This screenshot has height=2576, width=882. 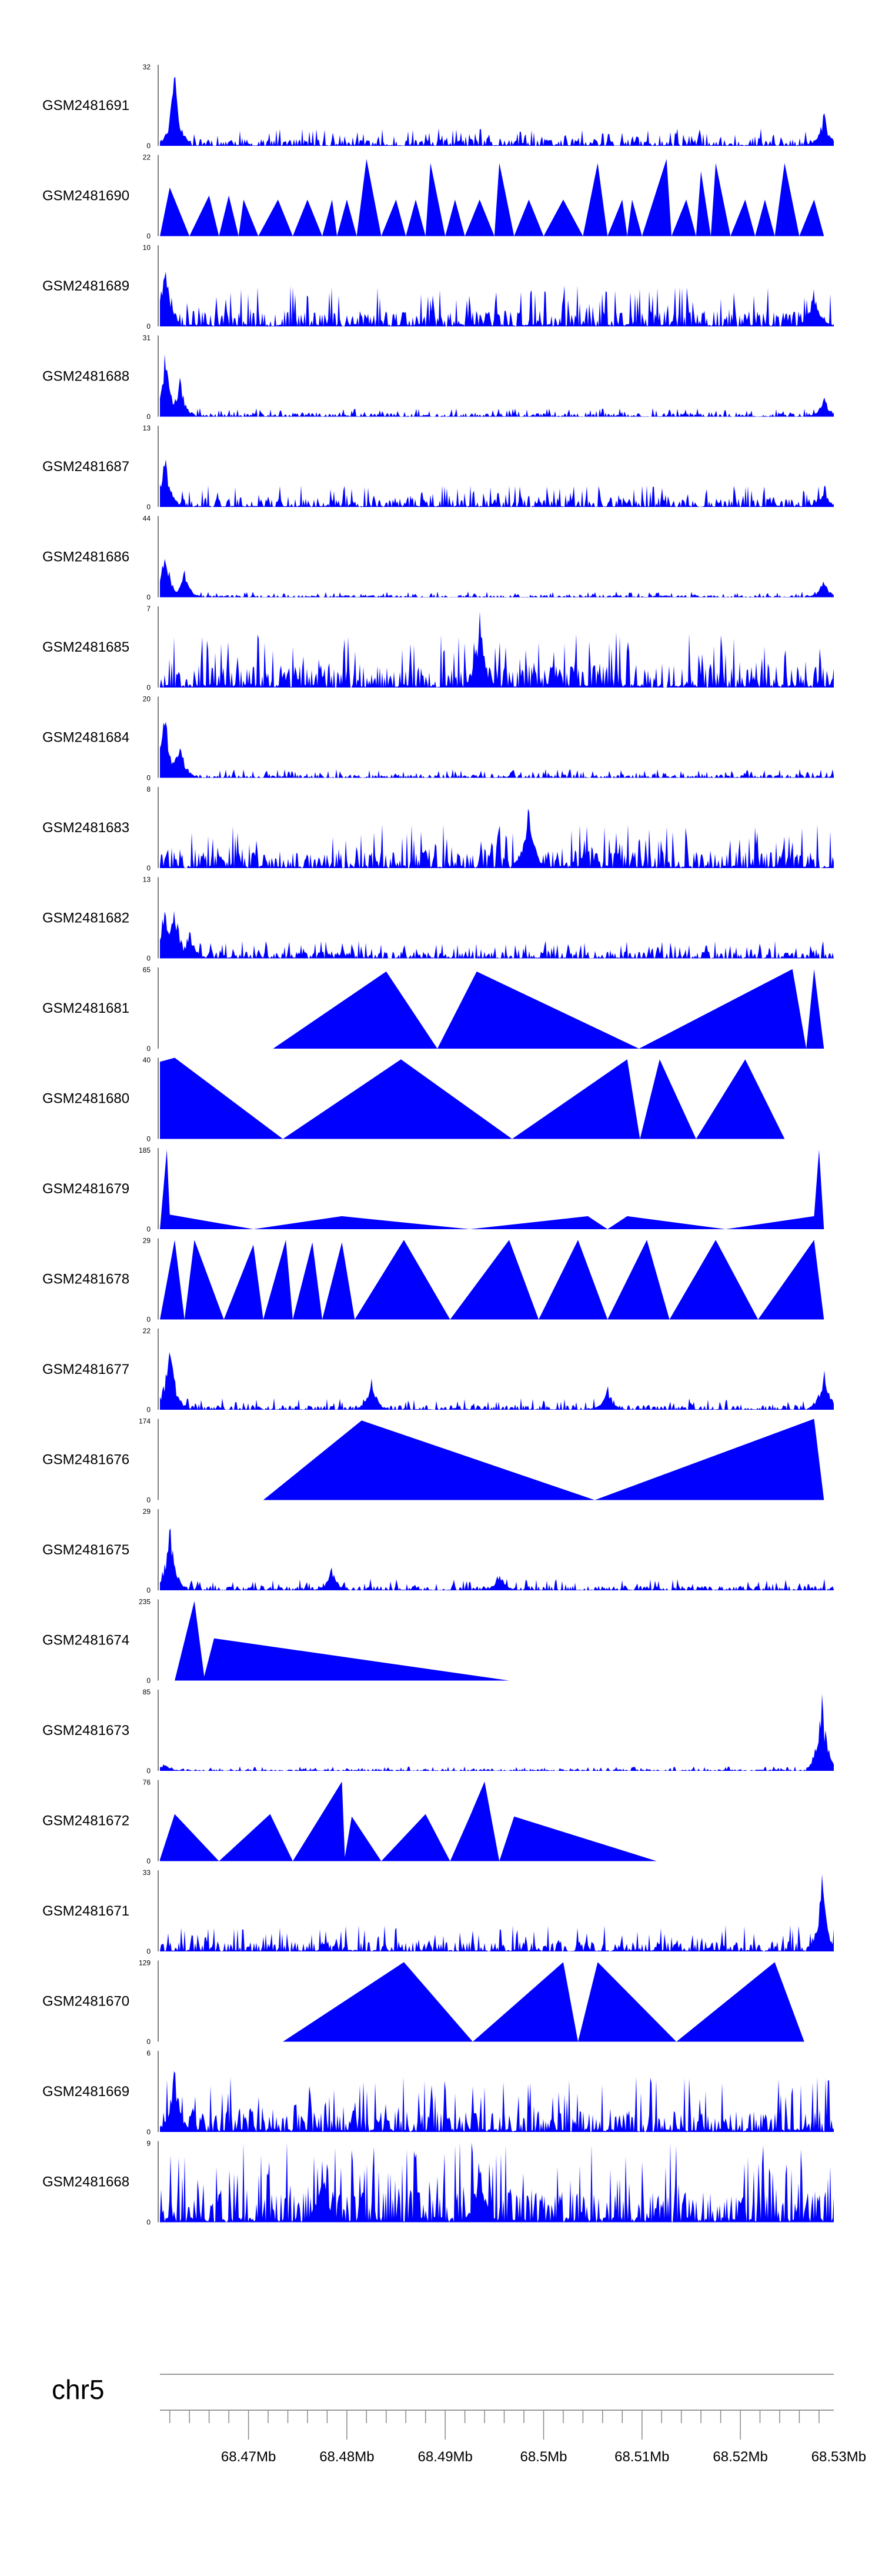 What do you see at coordinates (413, 1099) in the screenshot?
I see `track-GSM2481680: GSM2481680 40 0` at bounding box center [413, 1099].